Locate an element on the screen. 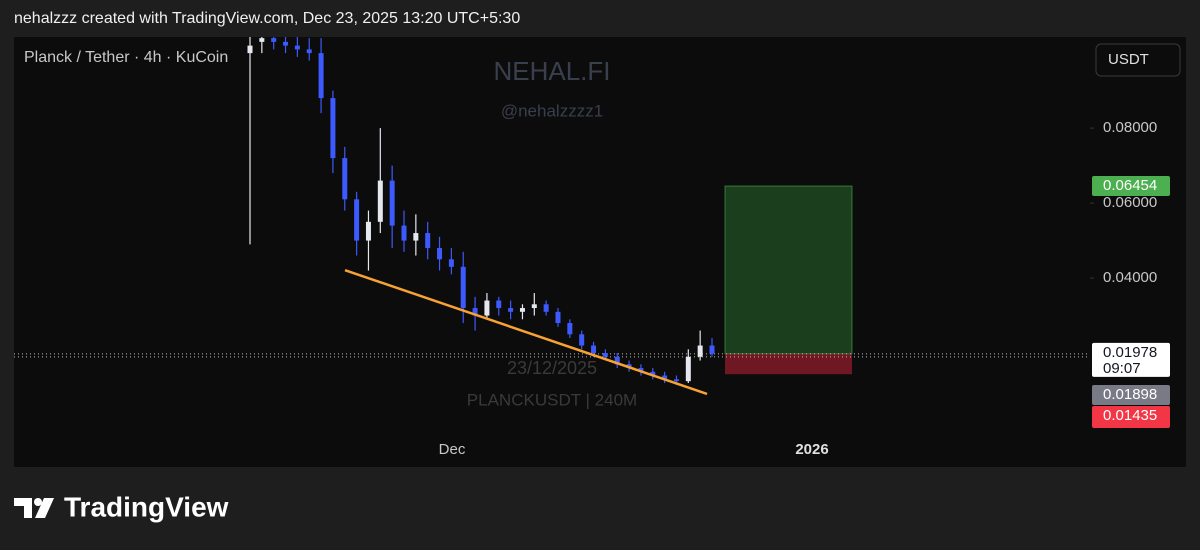  price-tag-label: 0.01435 is located at coordinates (1130, 415).